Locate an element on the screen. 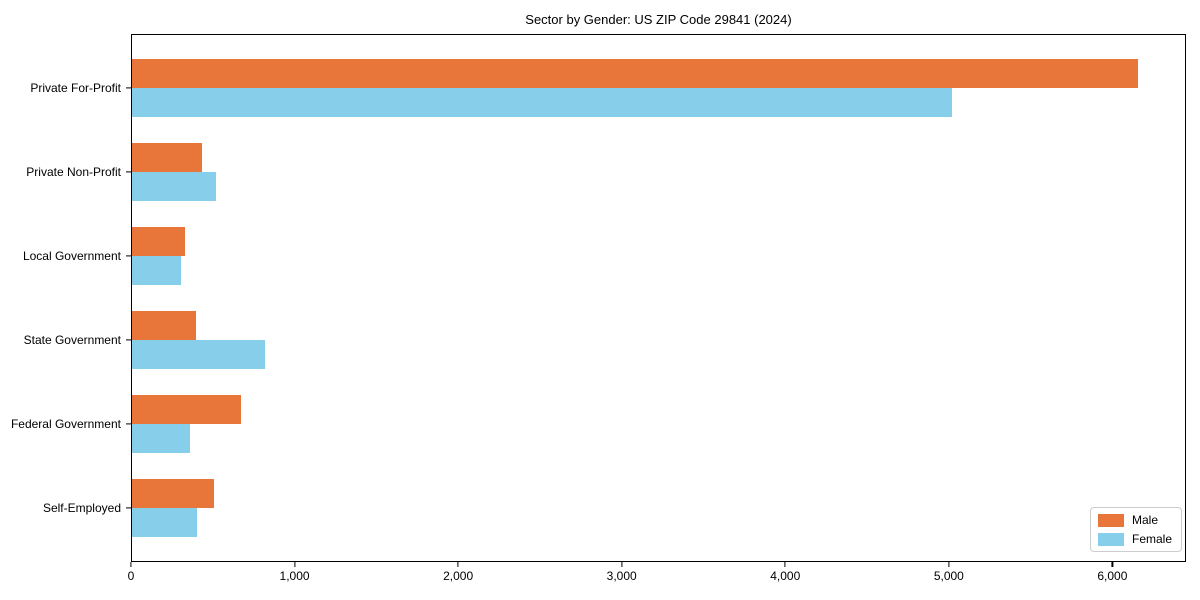 This screenshot has height=600, width=1200. legend-entry: Male is located at coordinates (1135, 520).